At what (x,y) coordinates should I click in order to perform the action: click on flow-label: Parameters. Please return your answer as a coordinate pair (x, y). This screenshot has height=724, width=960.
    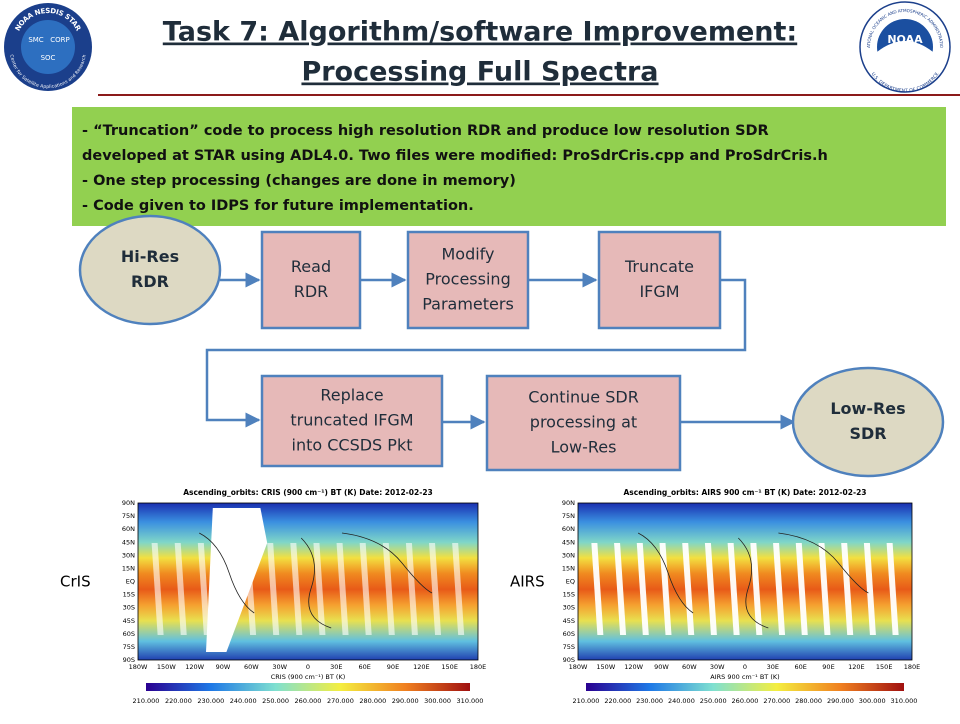
    Looking at the image, I should click on (468, 304).